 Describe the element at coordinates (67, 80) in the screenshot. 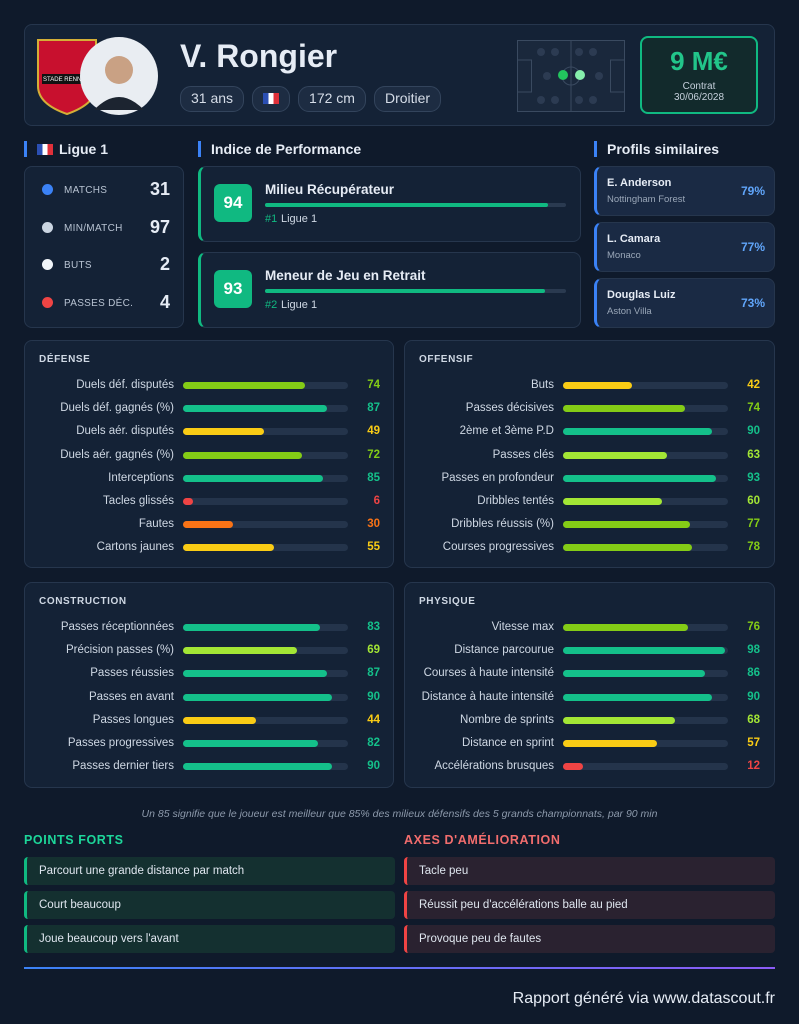

I see `club-name: STADE RENNAIS` at that location.